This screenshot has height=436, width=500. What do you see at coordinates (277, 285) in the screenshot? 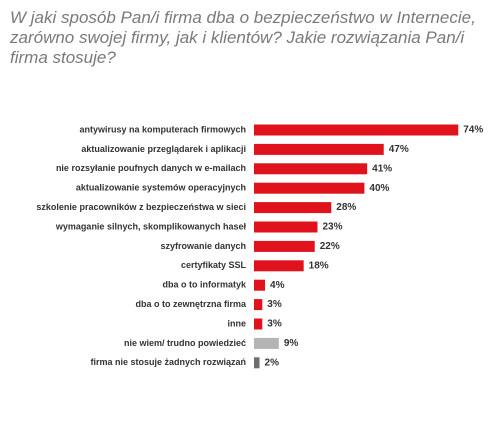
I see `value-label: 4%` at bounding box center [277, 285].